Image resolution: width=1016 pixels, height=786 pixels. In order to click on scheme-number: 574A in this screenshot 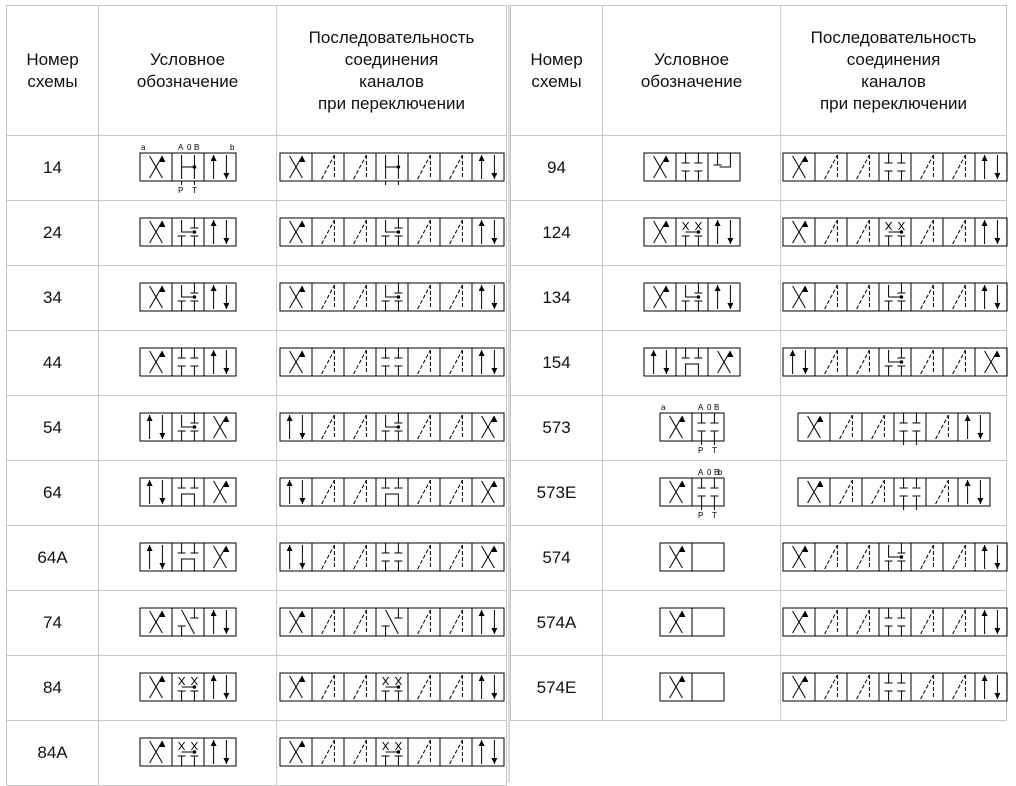, I will do `click(556, 622)`.